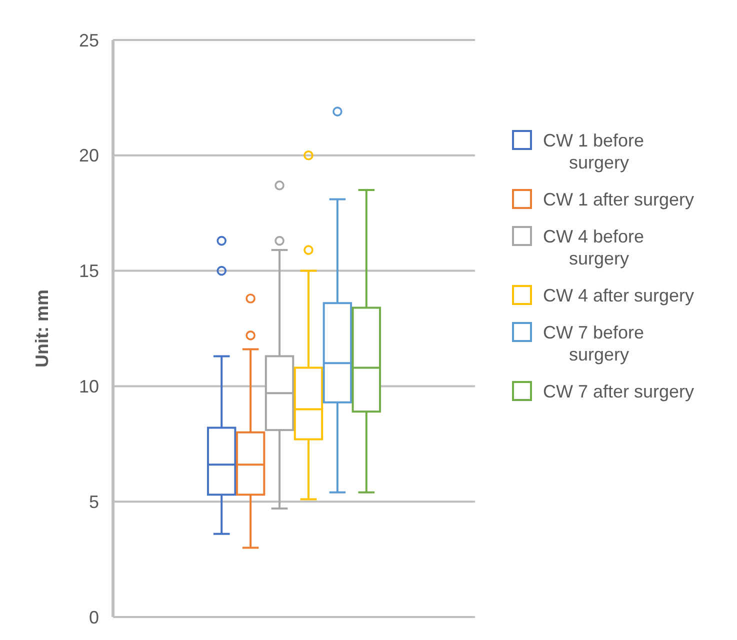 Image resolution: width=737 pixels, height=640 pixels. What do you see at coordinates (593, 151) in the screenshot?
I see `legend-label: CW 1 before surgery` at bounding box center [593, 151].